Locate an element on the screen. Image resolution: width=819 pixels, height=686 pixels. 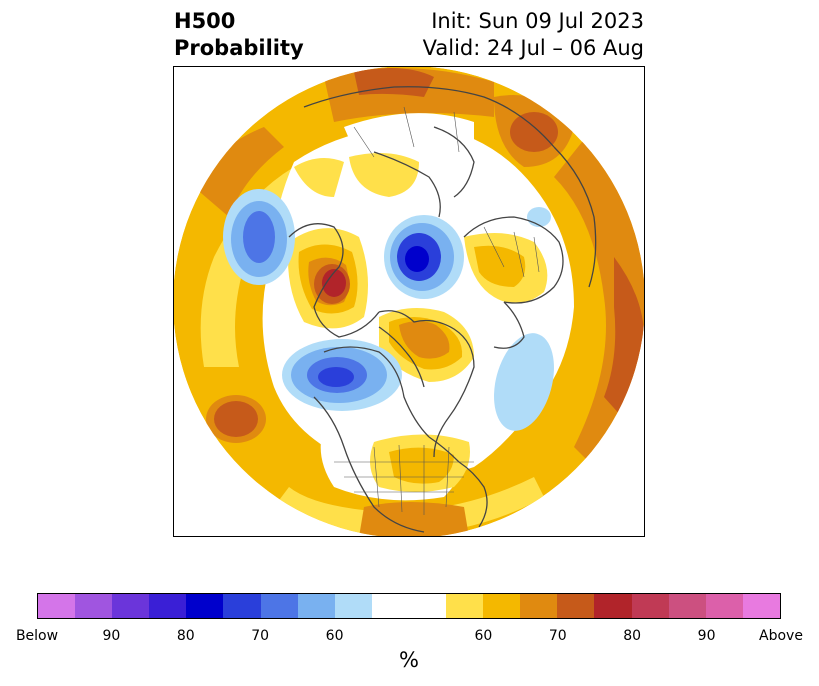
title-variable: H500 is located at coordinates (205, 21).